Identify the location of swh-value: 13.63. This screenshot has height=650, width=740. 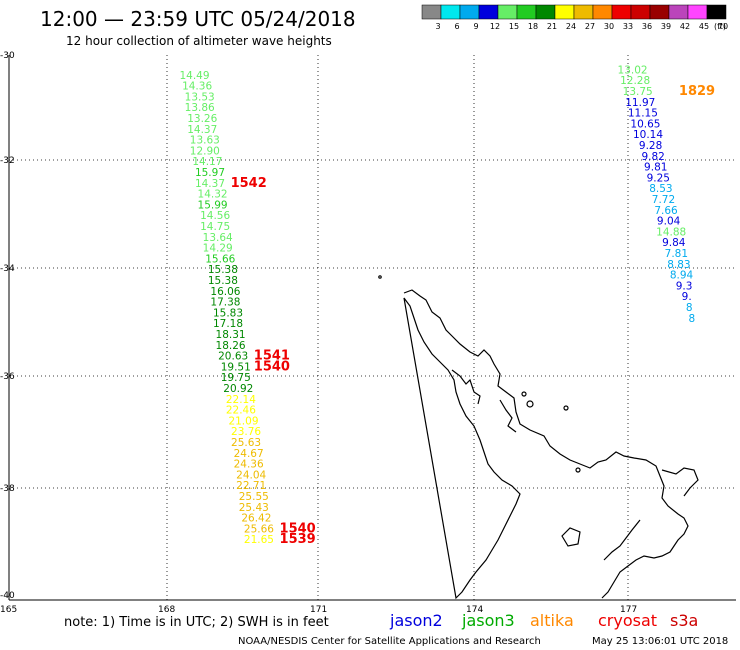
(205, 141).